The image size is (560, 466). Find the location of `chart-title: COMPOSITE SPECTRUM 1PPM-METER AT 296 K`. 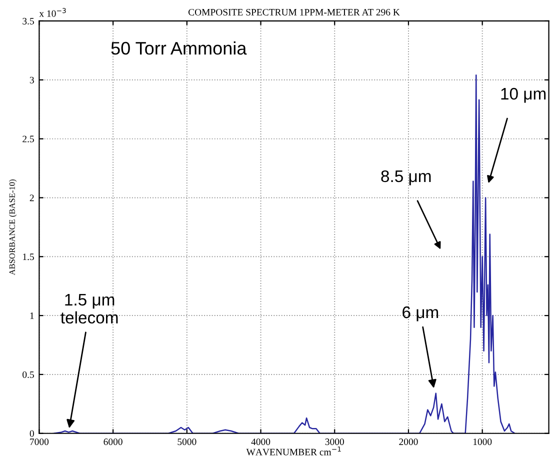

chart-title: COMPOSITE SPECTRUM 1PPM-METER AT 296 K is located at coordinates (294, 12).